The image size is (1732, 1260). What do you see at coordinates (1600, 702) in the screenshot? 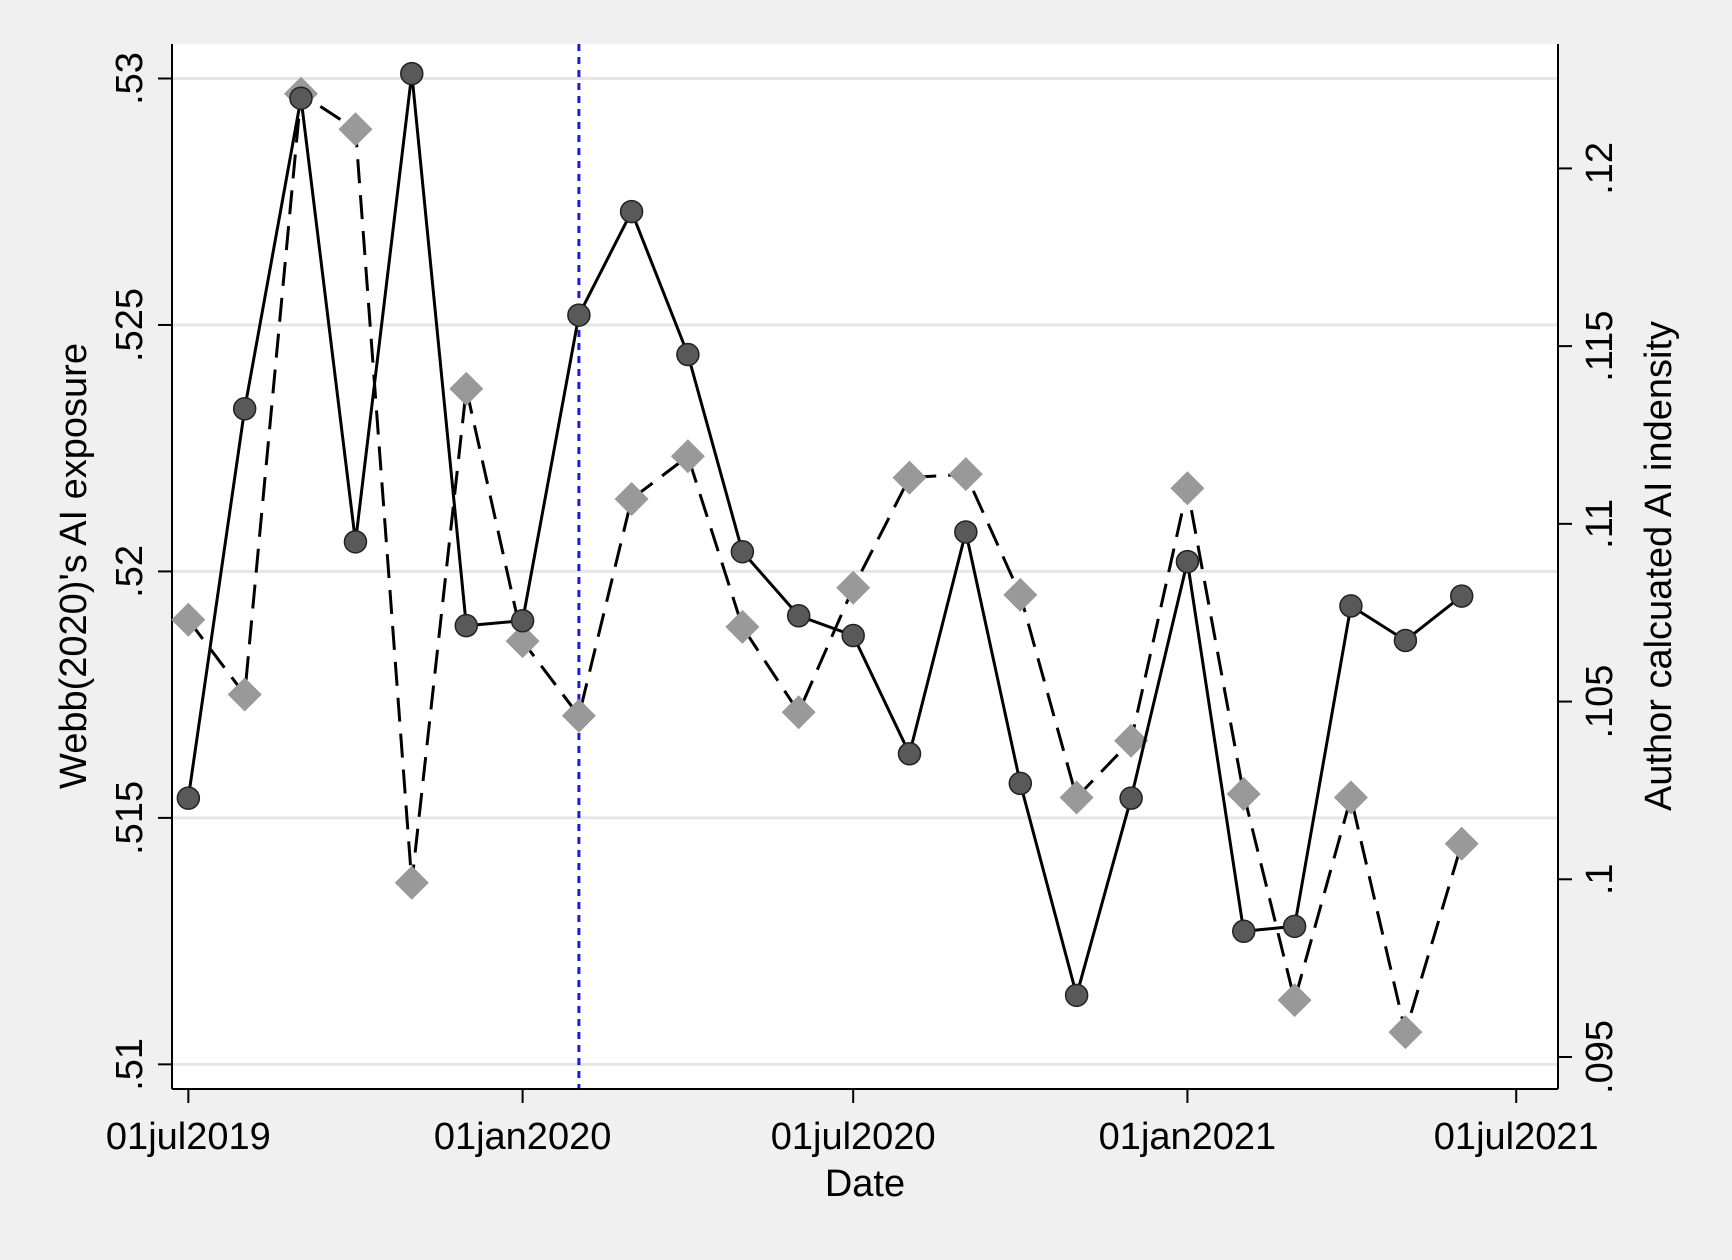
I see `right-y-tick-label: .105` at bounding box center [1600, 702].